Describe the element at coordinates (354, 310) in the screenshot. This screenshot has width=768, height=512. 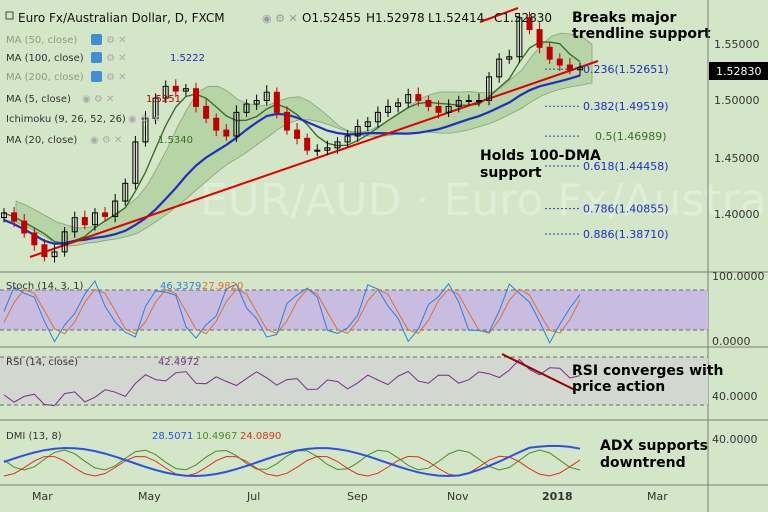
I see `stoch-band` at that location.